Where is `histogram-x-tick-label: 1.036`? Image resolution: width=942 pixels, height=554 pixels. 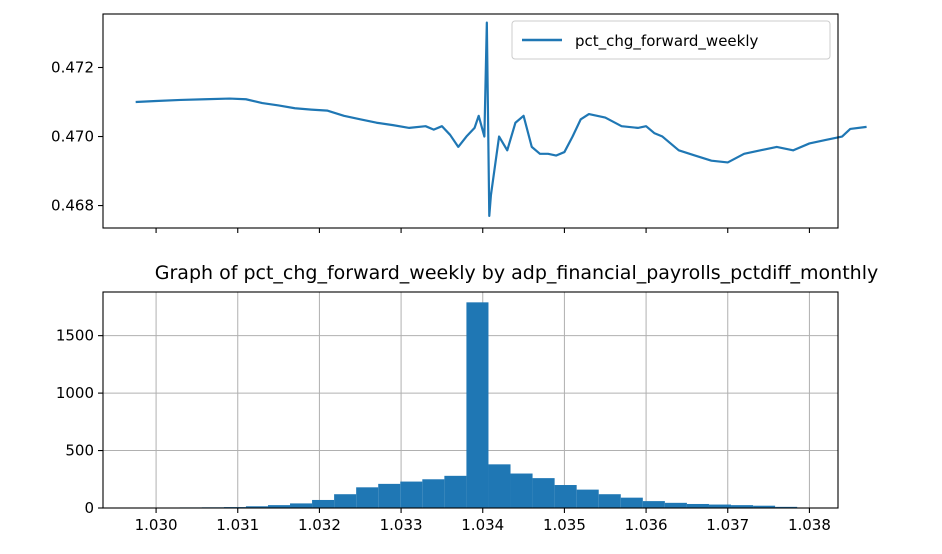
histogram-x-tick-label: 1.036 is located at coordinates (646, 525).